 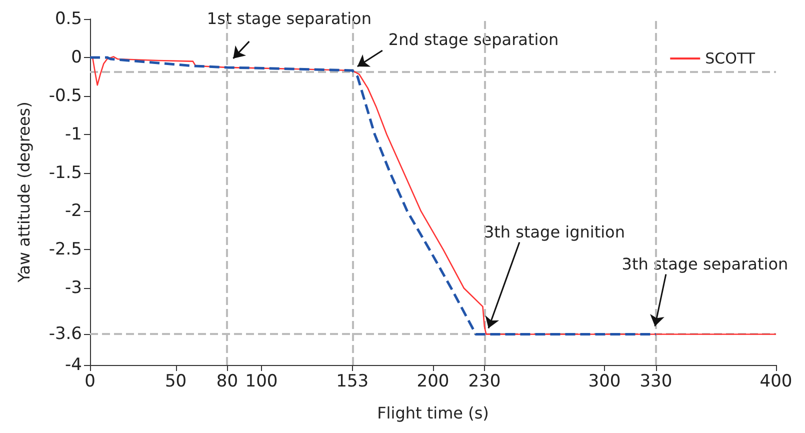 I want to click on x-tick-label: 400, so click(x=776, y=382).